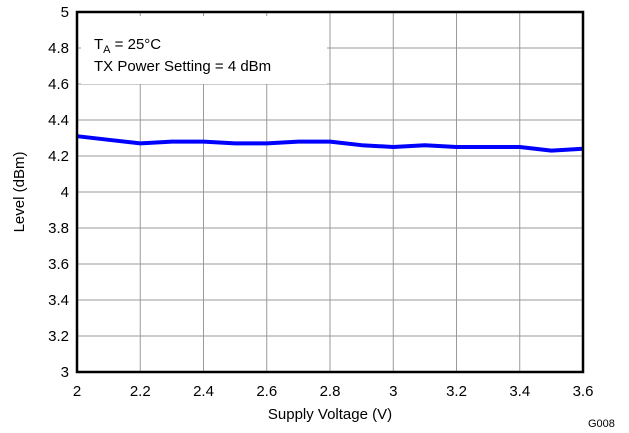  I want to click on annotation-subscript: A, so click(107, 50).